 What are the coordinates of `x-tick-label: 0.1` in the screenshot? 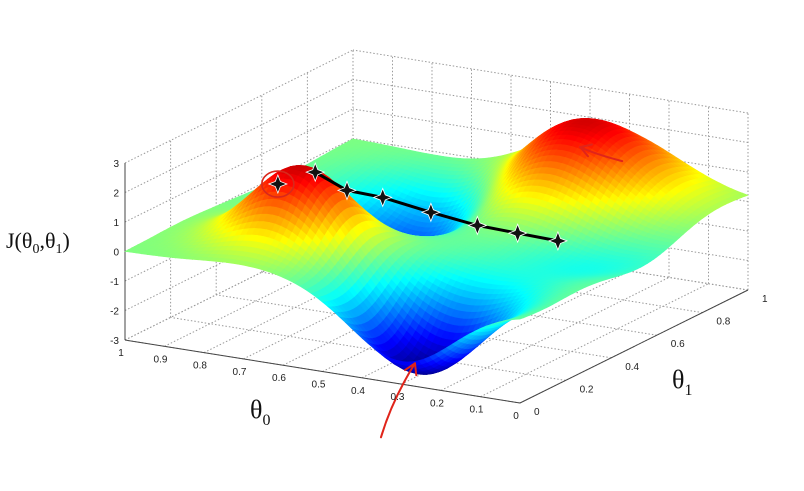 It's located at (477, 410).